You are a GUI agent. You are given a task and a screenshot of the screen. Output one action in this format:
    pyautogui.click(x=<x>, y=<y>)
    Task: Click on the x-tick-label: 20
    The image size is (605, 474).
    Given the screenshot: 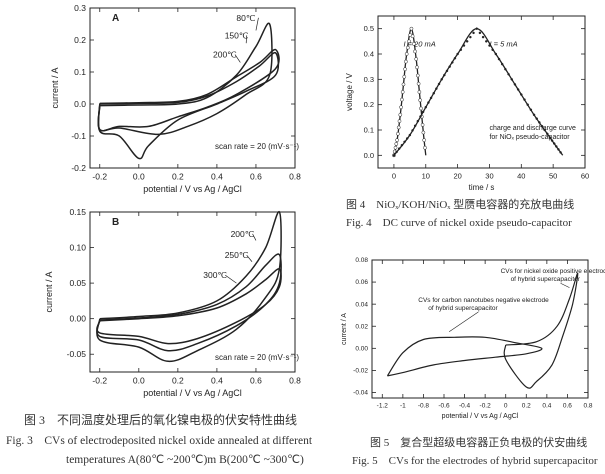 What is the action you would take?
    pyautogui.click(x=457, y=176)
    